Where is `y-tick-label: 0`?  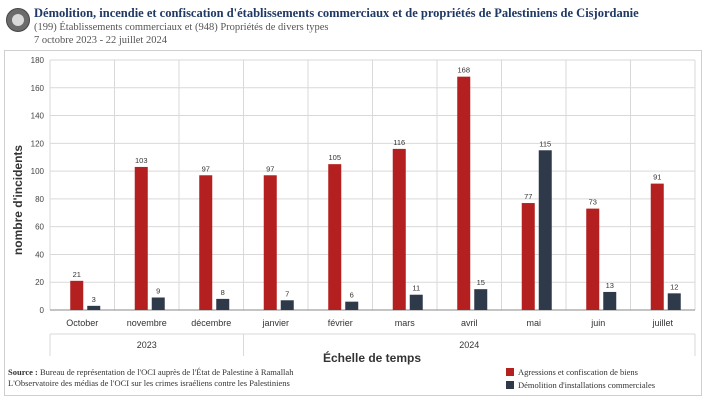 y-tick-label: 0 is located at coordinates (42, 310).